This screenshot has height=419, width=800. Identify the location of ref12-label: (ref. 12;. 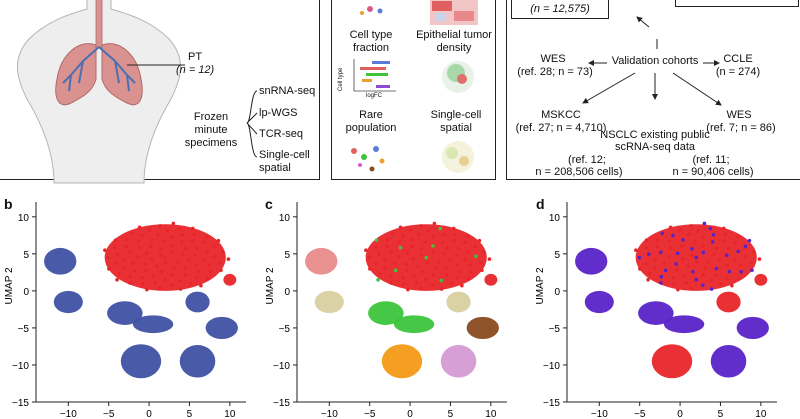
(587, 160).